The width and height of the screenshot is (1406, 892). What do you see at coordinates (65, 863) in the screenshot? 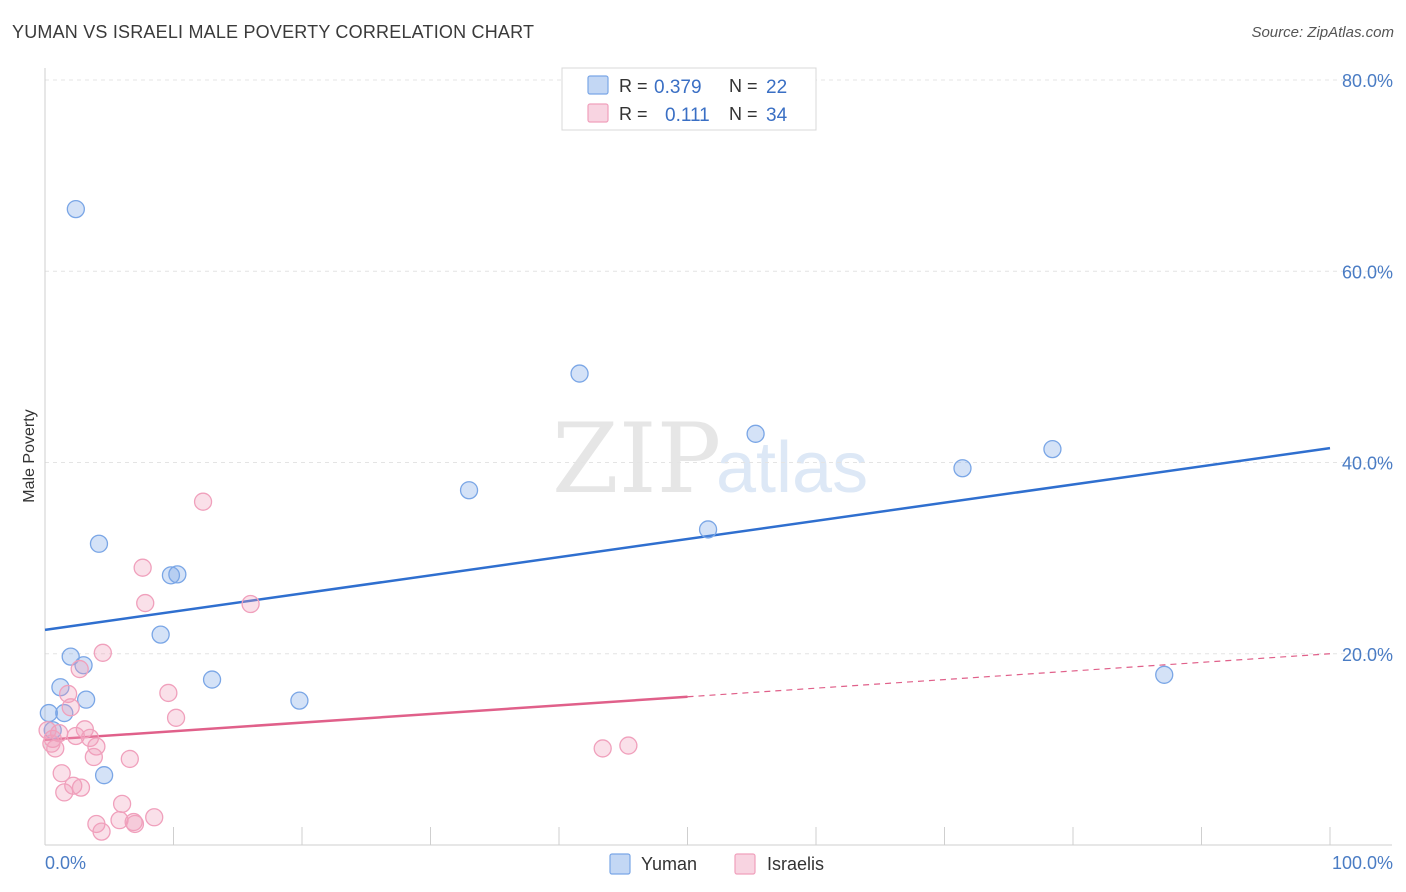
I see `x-tick-label: 0.0%` at bounding box center [65, 863].